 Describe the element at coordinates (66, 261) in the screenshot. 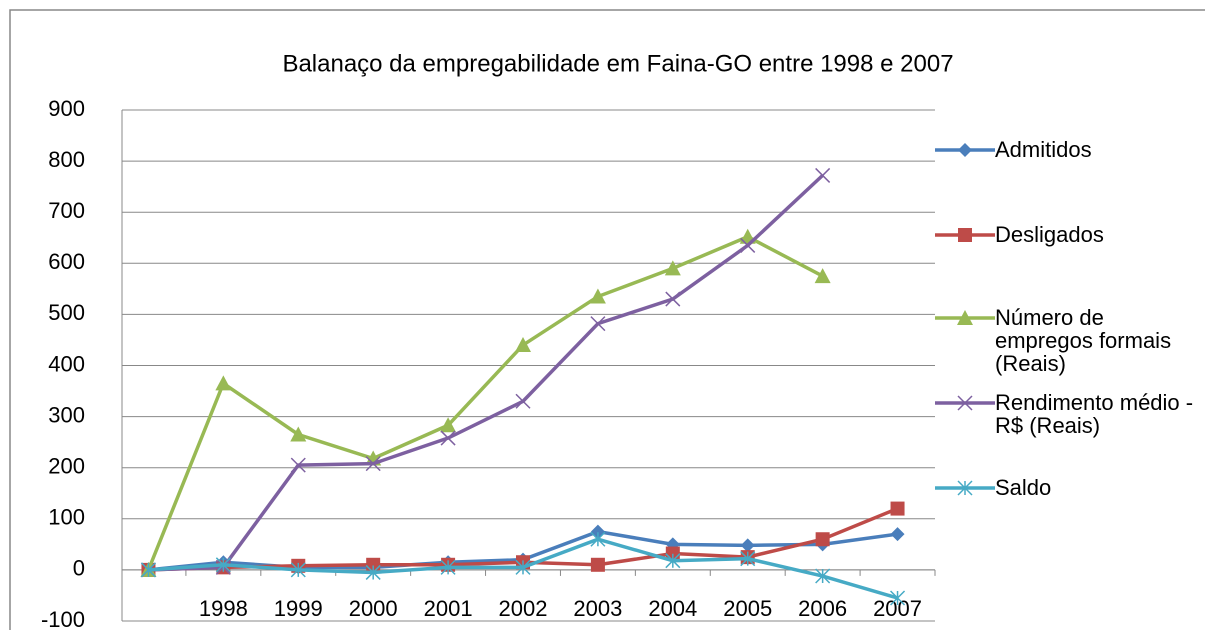

I see `y-tick-label: 600` at that location.